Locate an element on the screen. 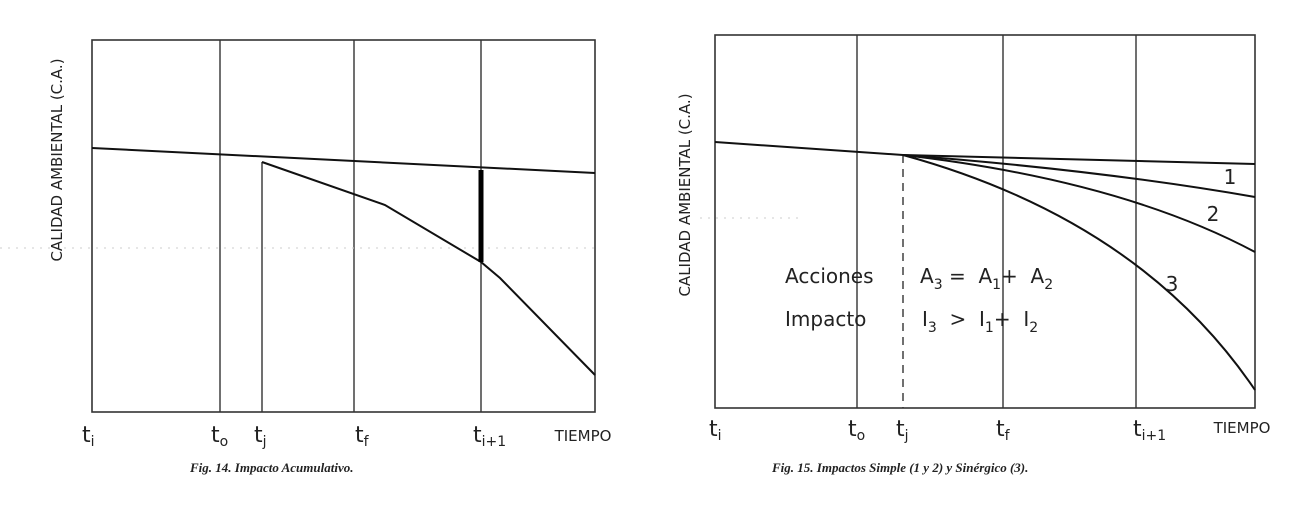 This screenshot has width=1300, height=518. caption: Fig. 14. Impacto Acumulativo. is located at coordinates (271, 467).